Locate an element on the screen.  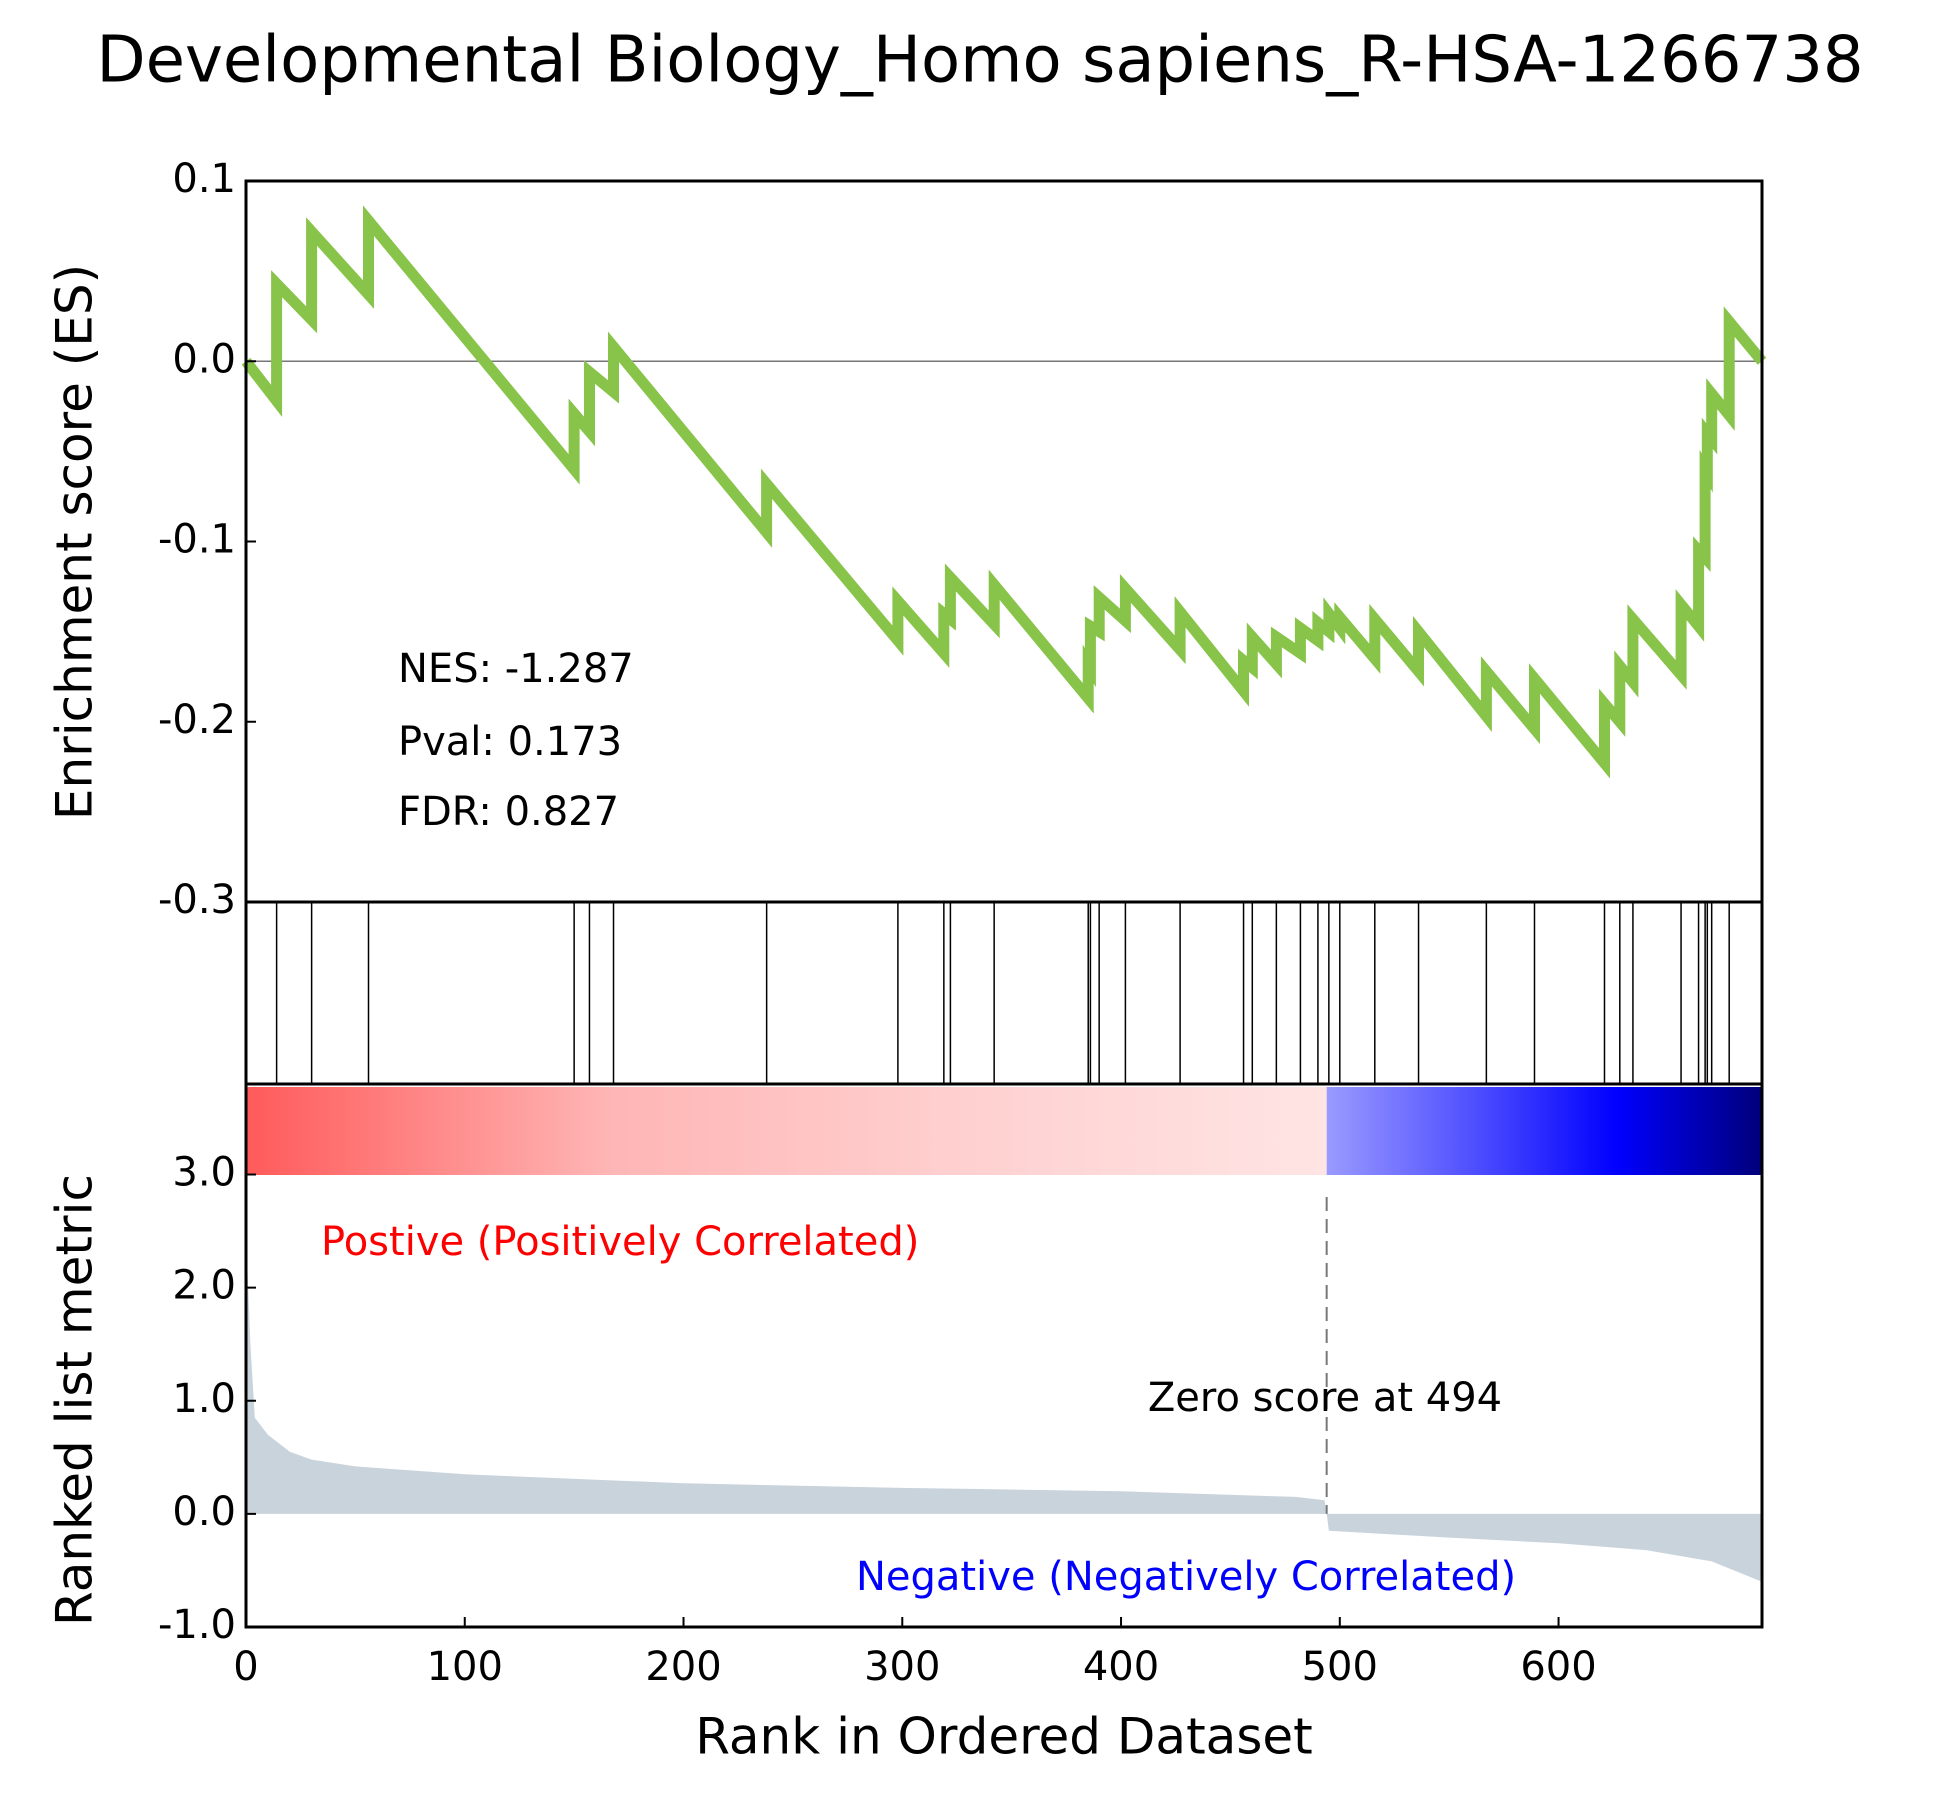
x-tick-label: 500 is located at coordinates (1340, 1667).